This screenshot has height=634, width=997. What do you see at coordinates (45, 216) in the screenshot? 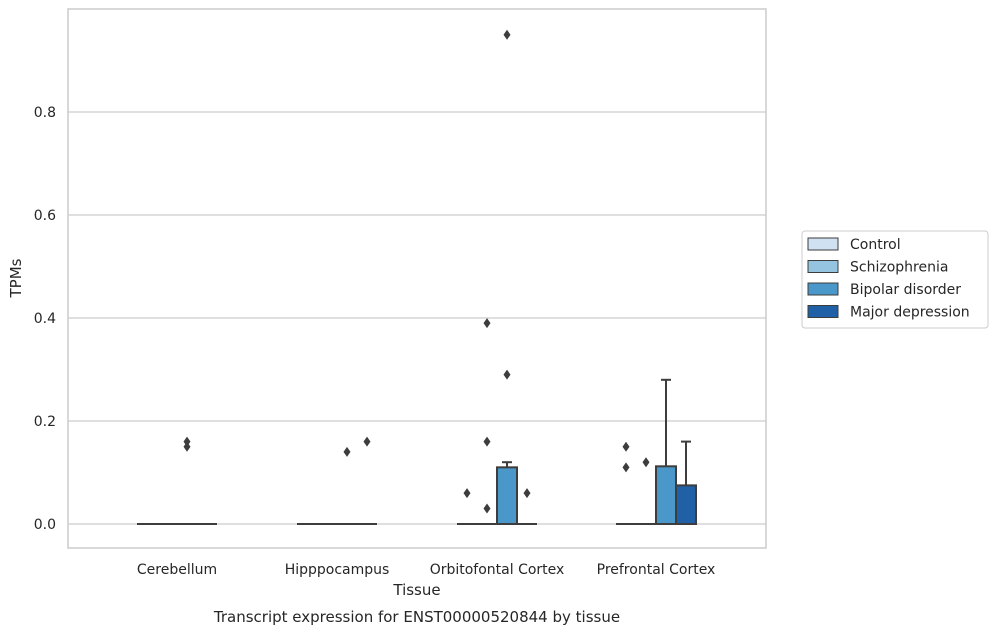
I see `y-tick-label: 0.6` at bounding box center [45, 216].